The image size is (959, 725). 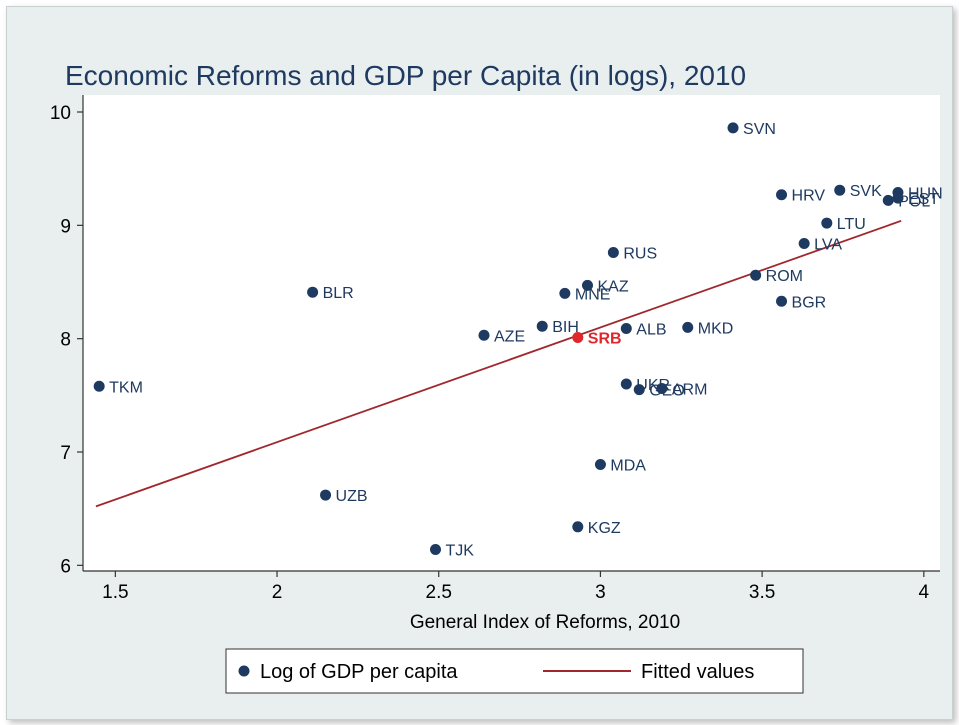 I want to click on data-point-est: EST, so click(x=915, y=199).